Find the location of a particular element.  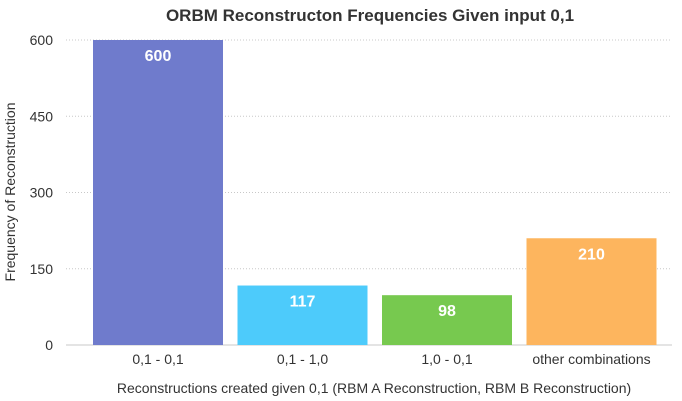

x-tick-label: 1,0 - 0,1 is located at coordinates (447, 359).